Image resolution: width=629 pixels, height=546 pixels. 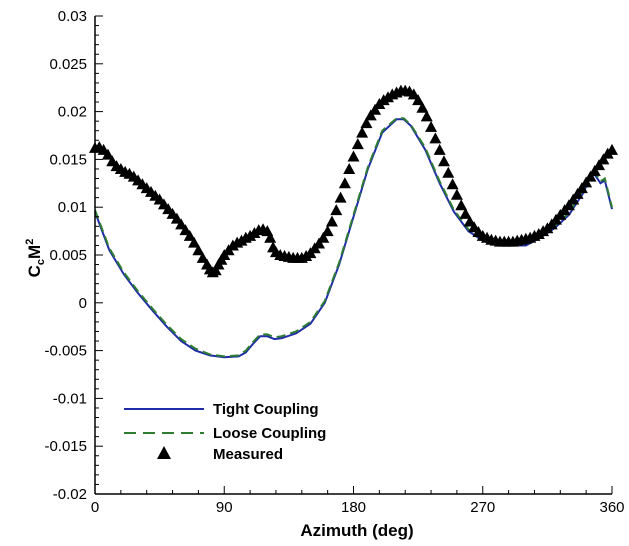 What do you see at coordinates (224, 507) in the screenshot?
I see `x-tick-label: 90` at bounding box center [224, 507].